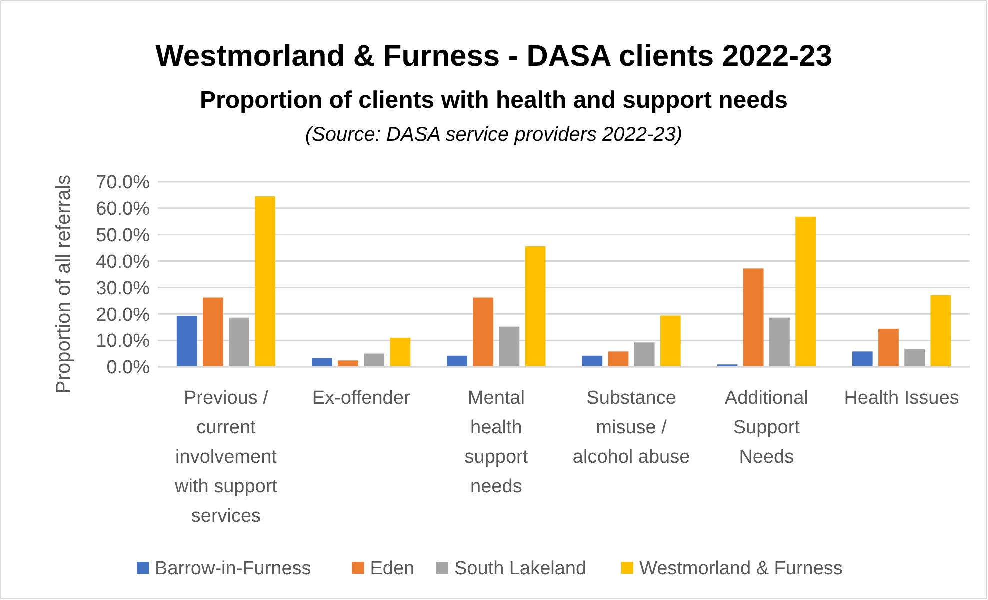  I want to click on y-tick-label: 20.0%, so click(123, 315).